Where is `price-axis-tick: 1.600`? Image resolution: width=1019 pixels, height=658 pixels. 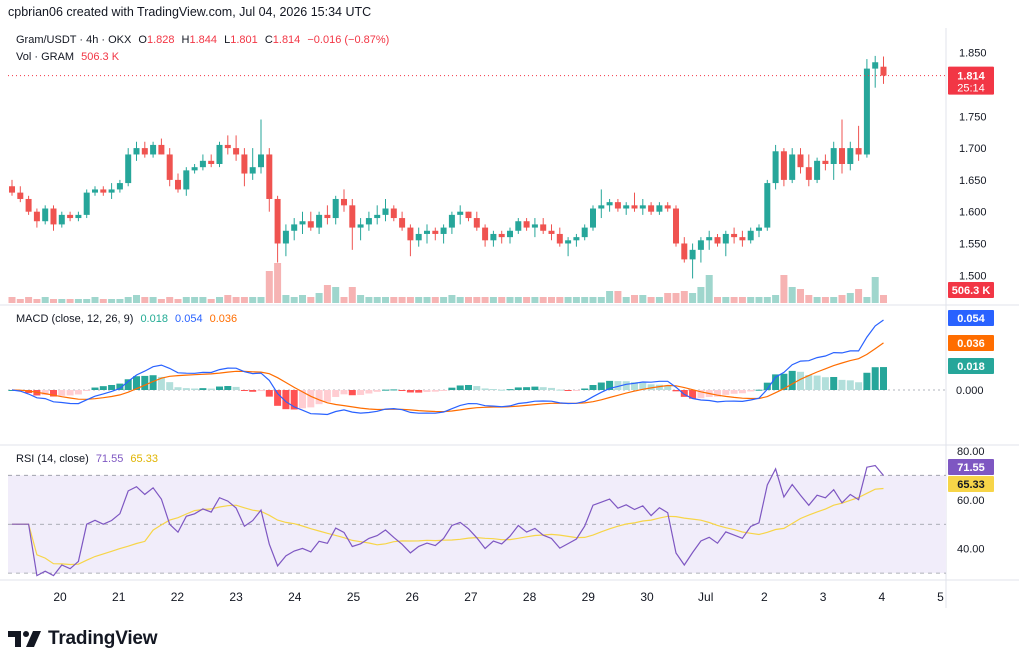
price-axis-tick: 1.600 is located at coordinates (973, 213).